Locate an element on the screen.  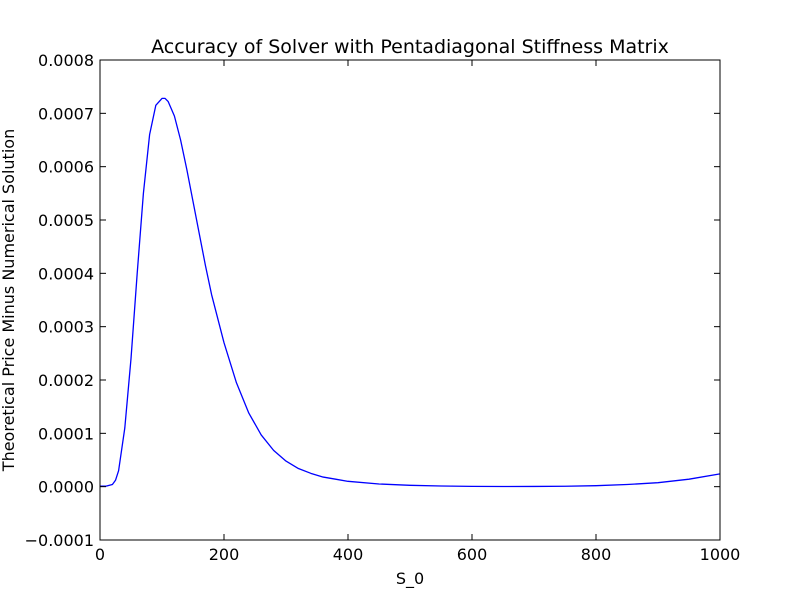
x-tick-label: 200 is located at coordinates (224, 554).